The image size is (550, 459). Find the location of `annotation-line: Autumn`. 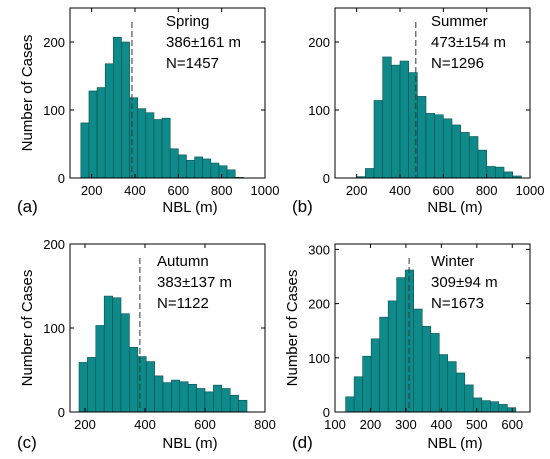

annotation-line: Autumn is located at coordinates (183, 261).